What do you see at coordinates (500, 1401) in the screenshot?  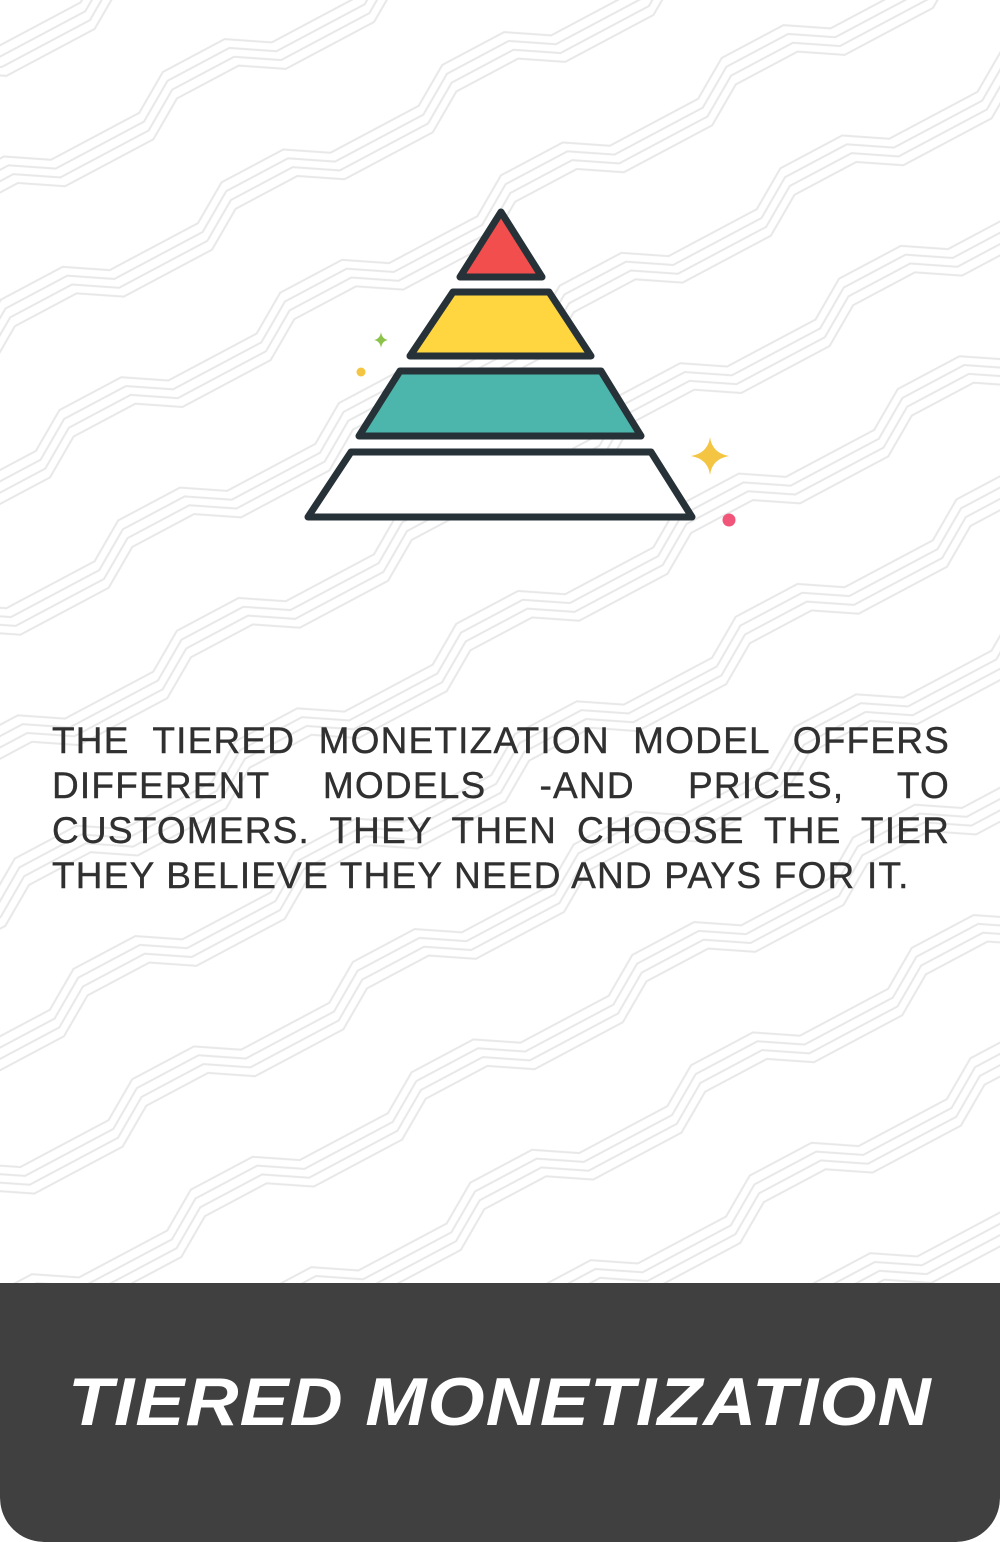 I see `footer-title: TIERED MONETIZATION` at bounding box center [500, 1401].